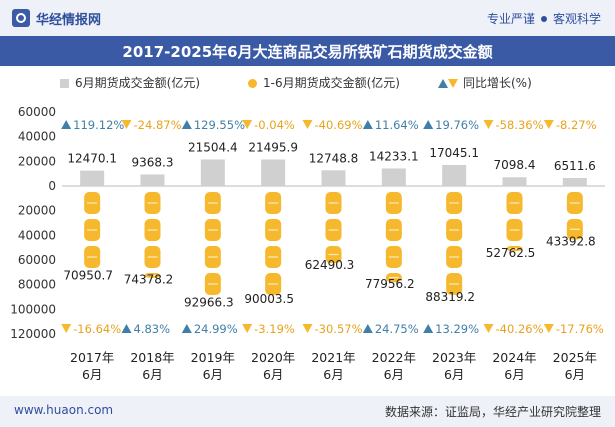 Image resolution: width=615 pixels, height=427 pixels. I want to click on legend-item-cumulative: 1-6月期货成交金额(亿元), so click(324, 82).